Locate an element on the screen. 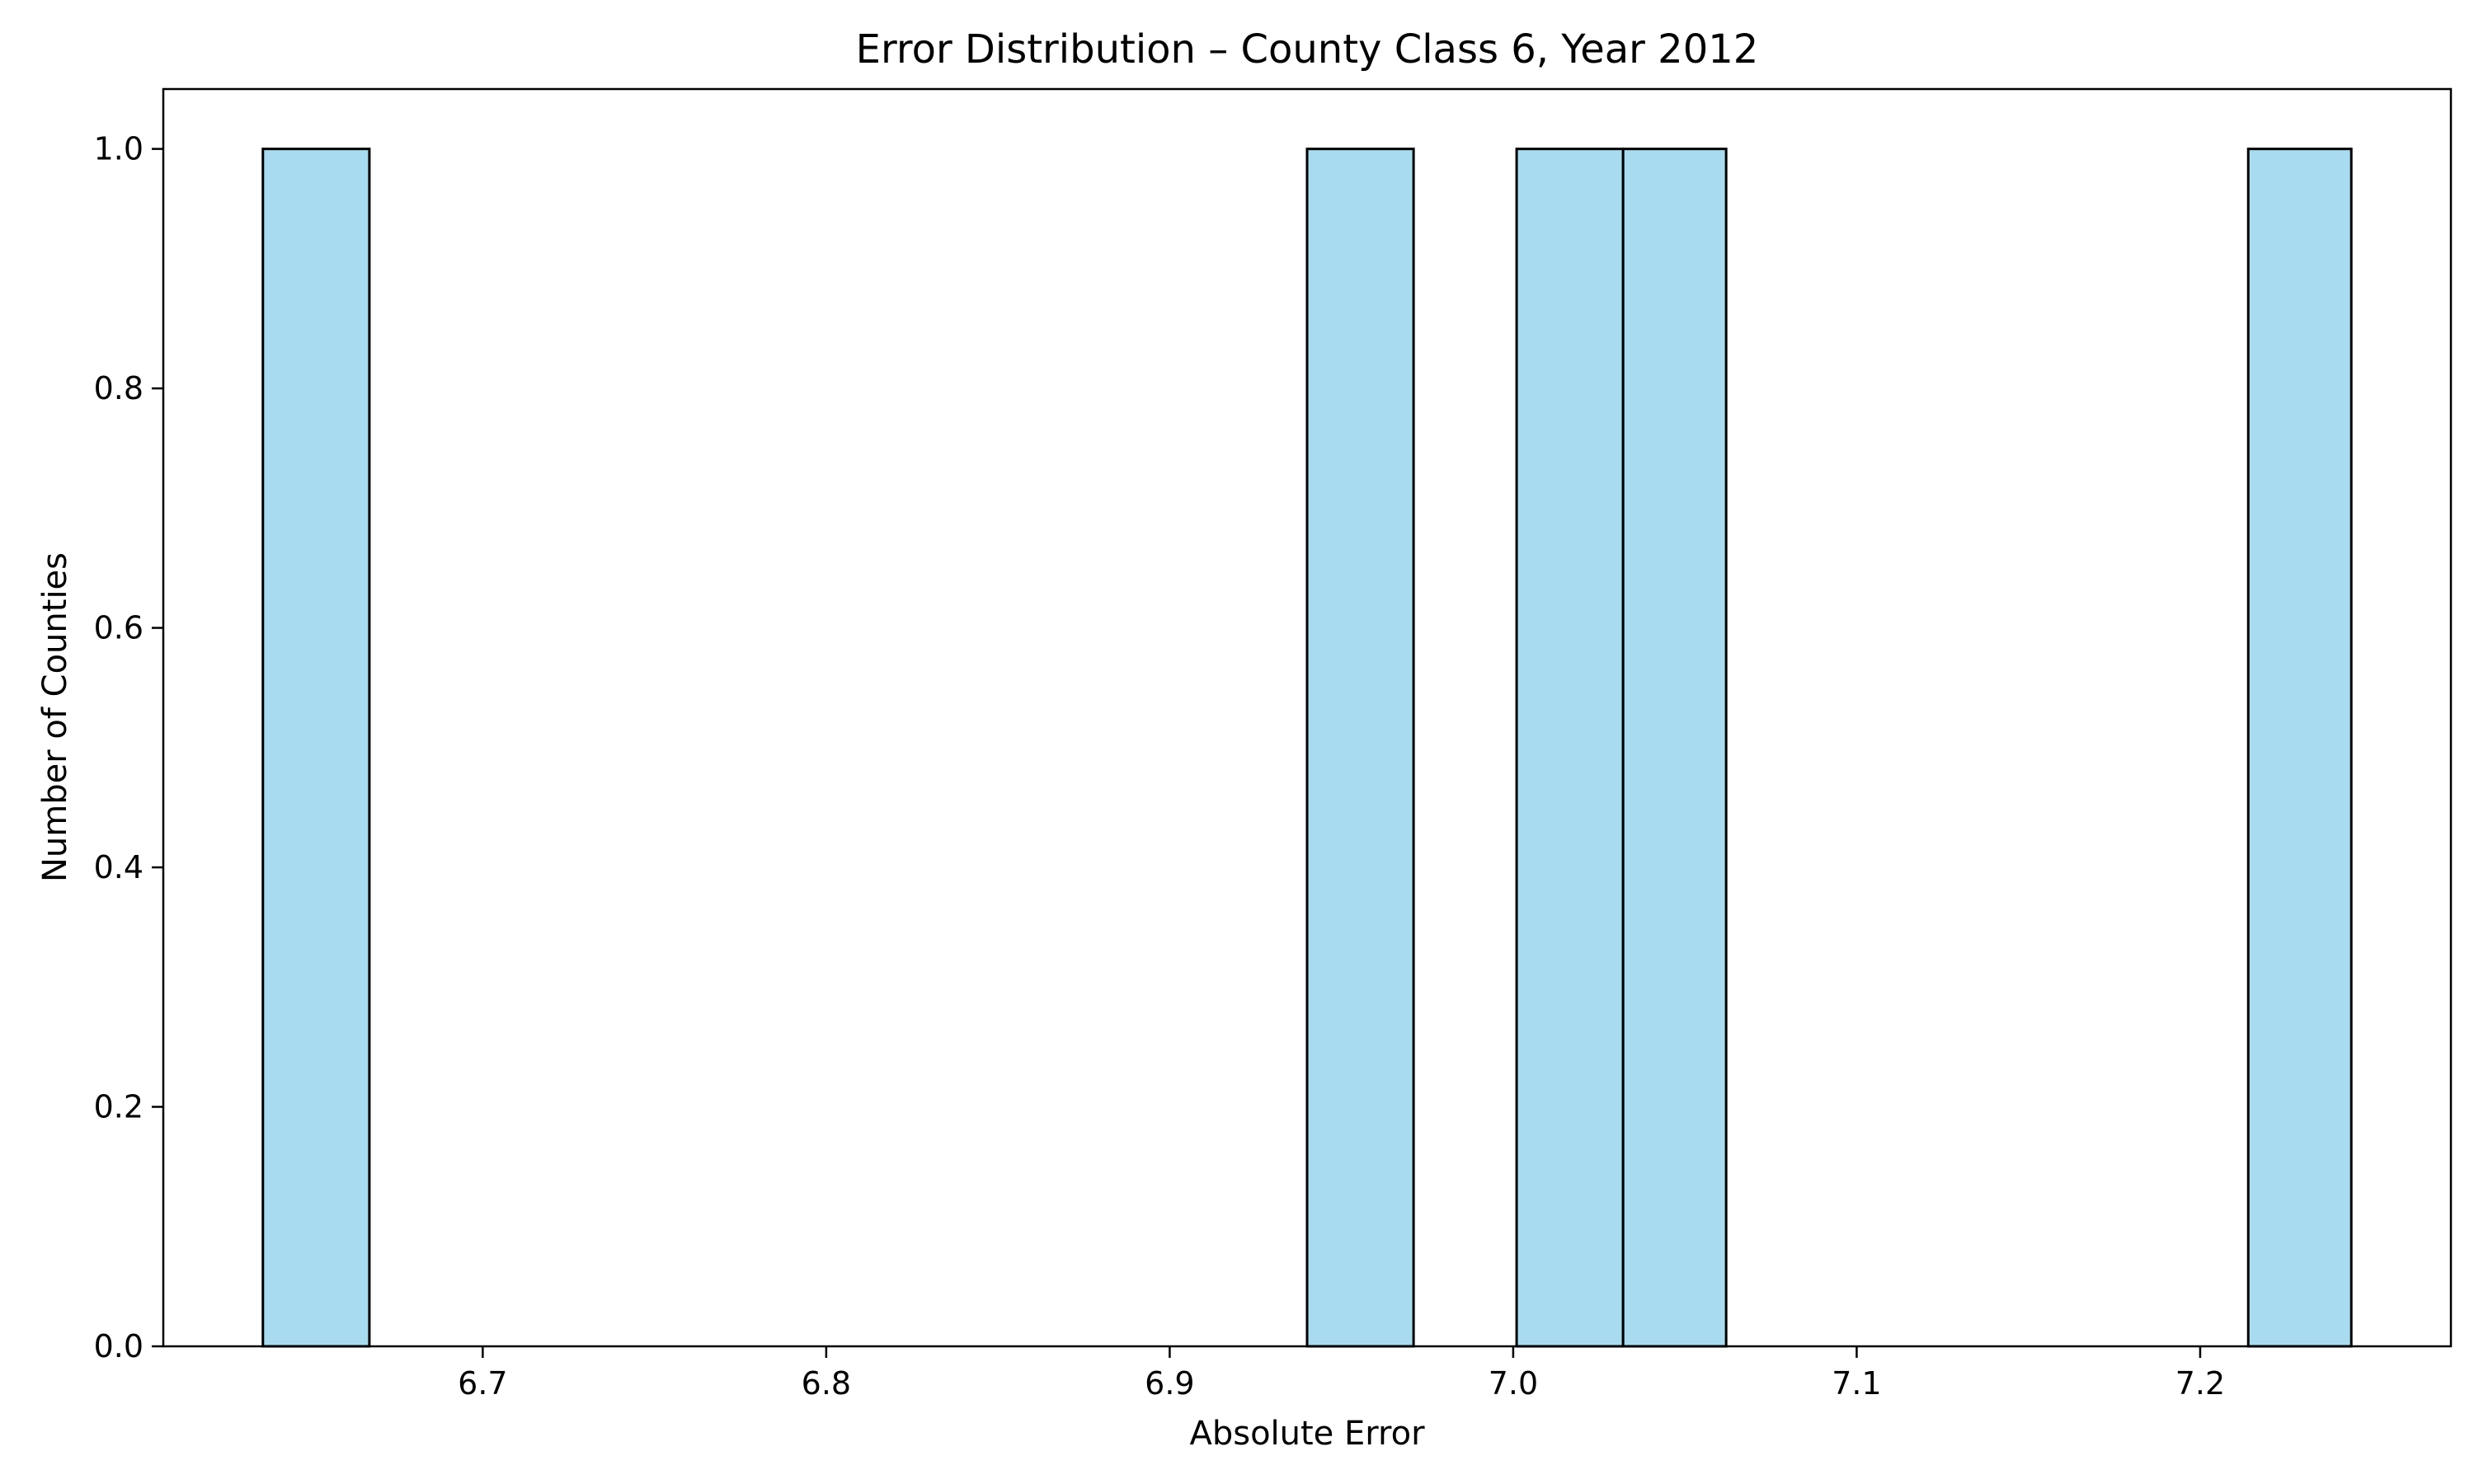  x-axis-ticks: 6.7 6.8 6.9 7.0 7.1 7.2 is located at coordinates (1341, 1374).